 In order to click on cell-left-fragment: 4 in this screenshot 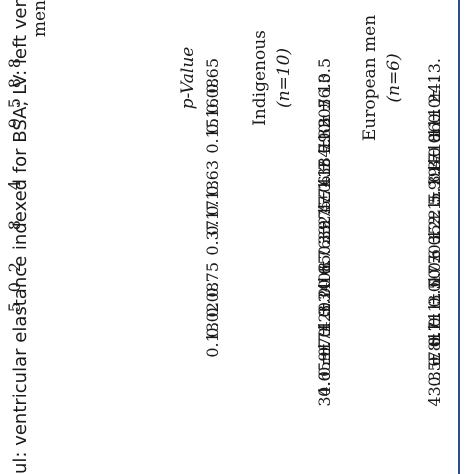, I will do `click(14, 185)`.